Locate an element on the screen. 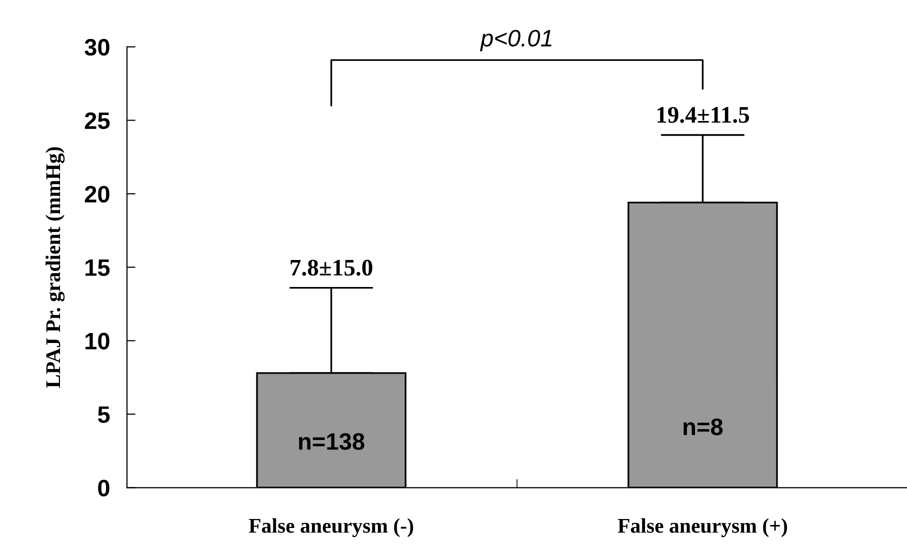 The height and width of the screenshot is (551, 907). y-tick-label: 10 is located at coordinates (98, 341).